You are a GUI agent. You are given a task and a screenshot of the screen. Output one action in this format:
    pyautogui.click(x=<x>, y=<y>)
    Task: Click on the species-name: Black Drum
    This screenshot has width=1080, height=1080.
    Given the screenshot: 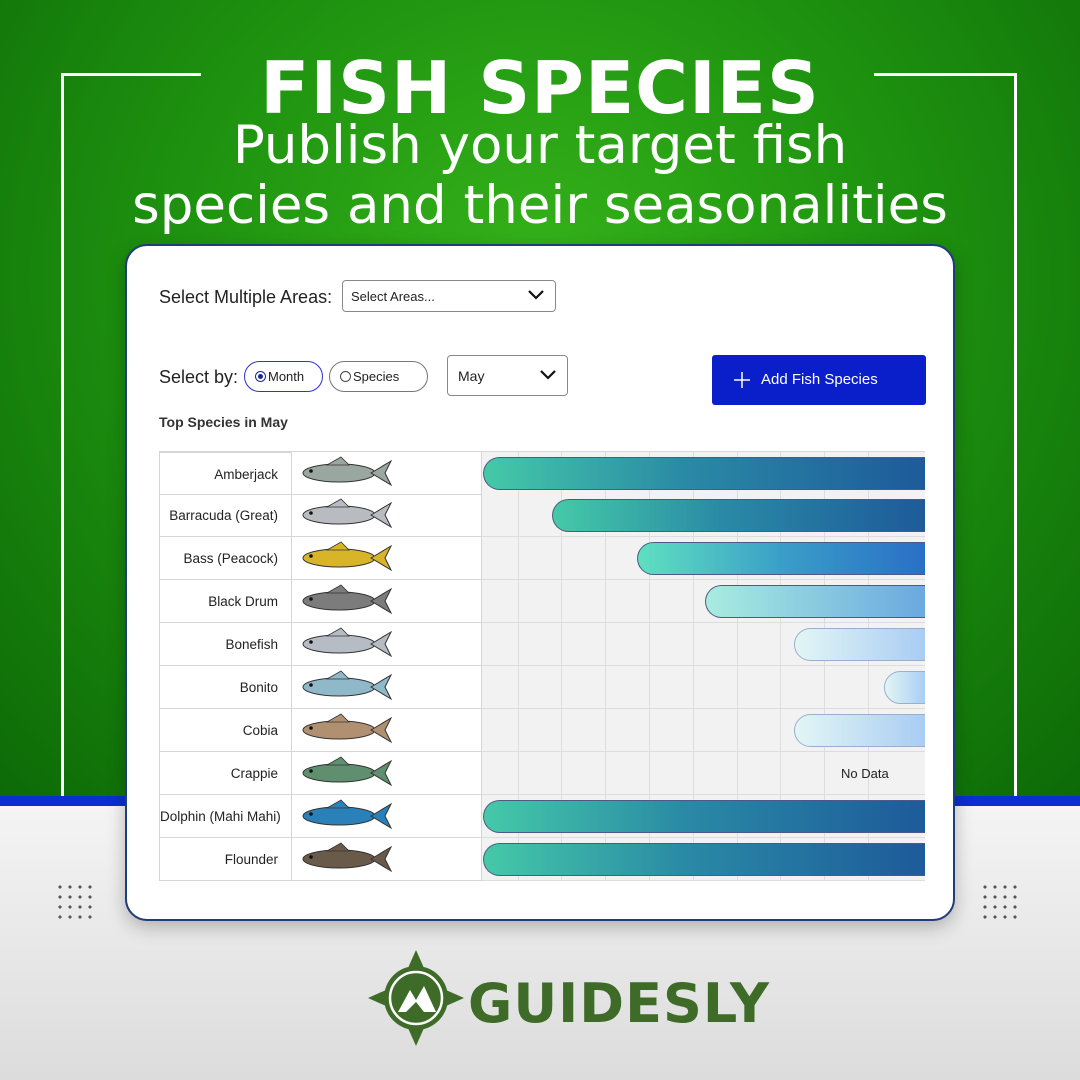 What is the action you would take?
    pyautogui.click(x=225, y=601)
    